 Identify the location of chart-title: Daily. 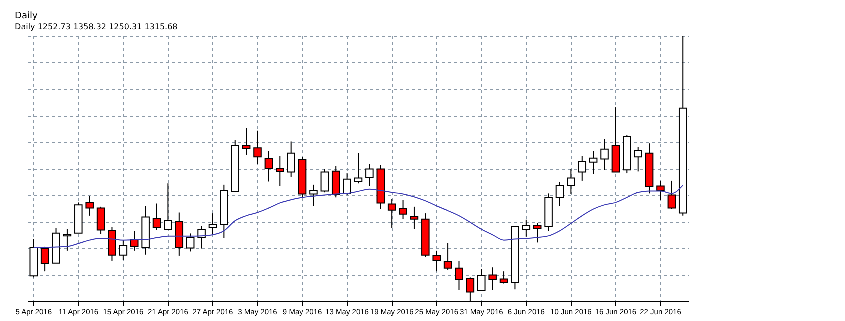
(26, 17).